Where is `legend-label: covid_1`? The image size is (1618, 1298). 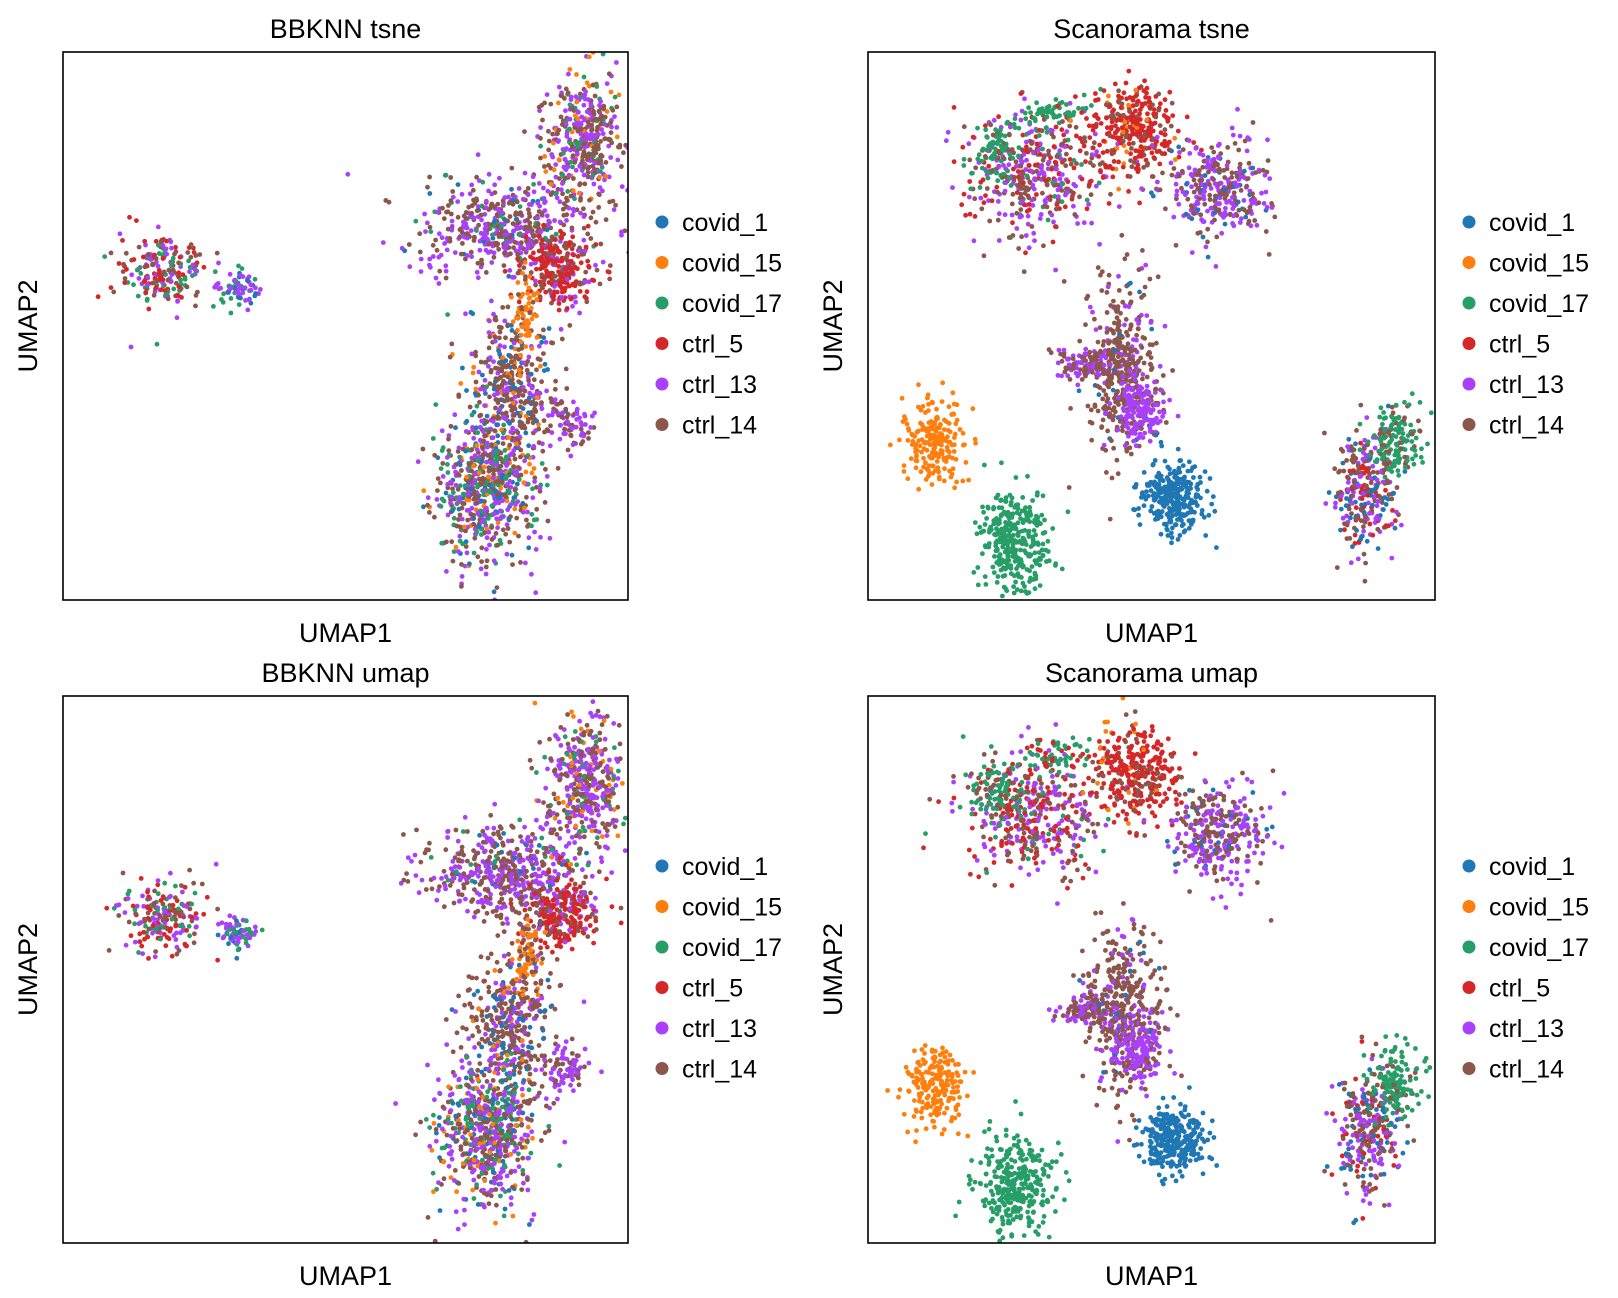 legend-label: covid_1 is located at coordinates (725, 223).